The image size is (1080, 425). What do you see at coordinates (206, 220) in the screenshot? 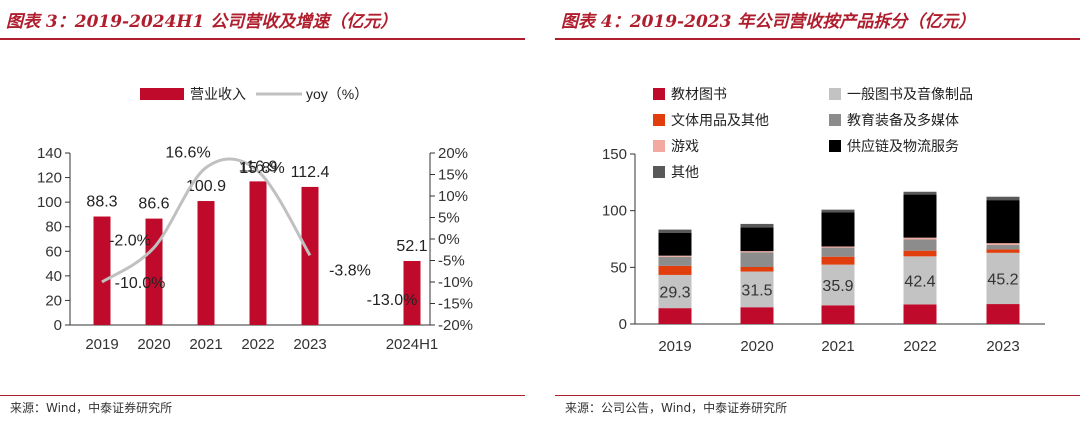
I see `yoy-line` at bounding box center [206, 220].